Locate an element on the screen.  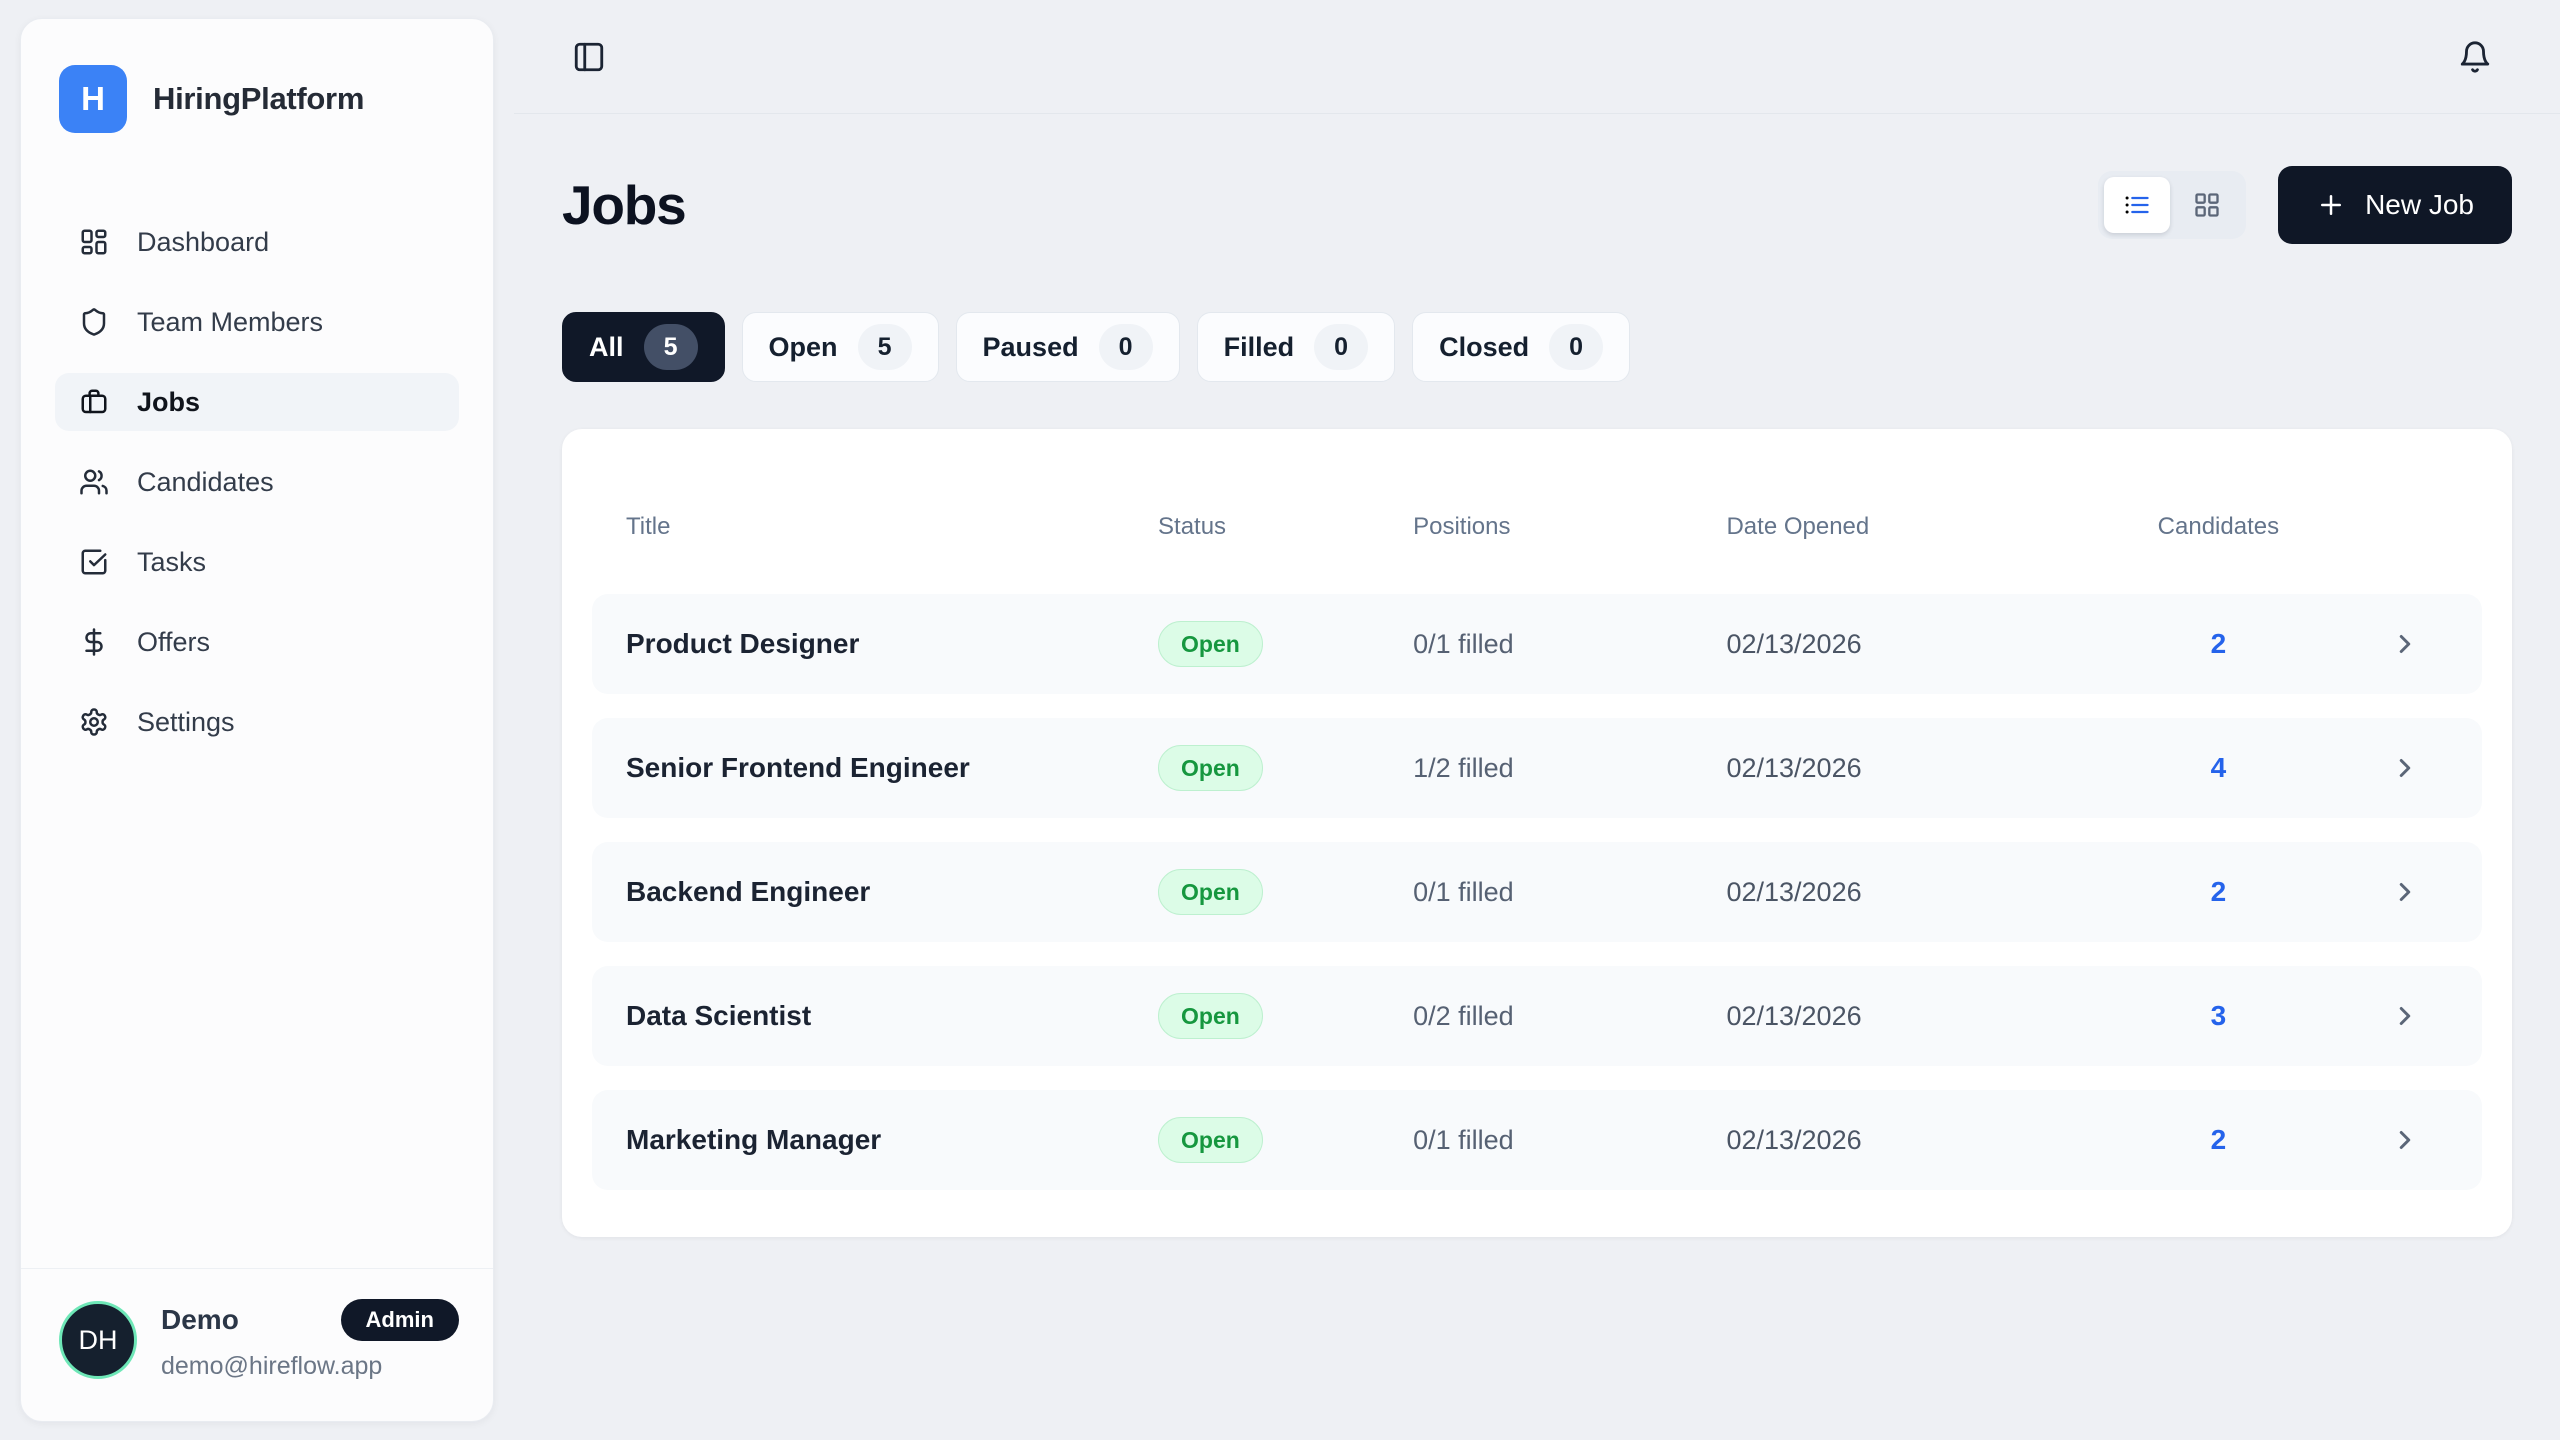
sidebar-user-section: DH Demo Admin demo@hireflow.app is located at coordinates (257, 1344).